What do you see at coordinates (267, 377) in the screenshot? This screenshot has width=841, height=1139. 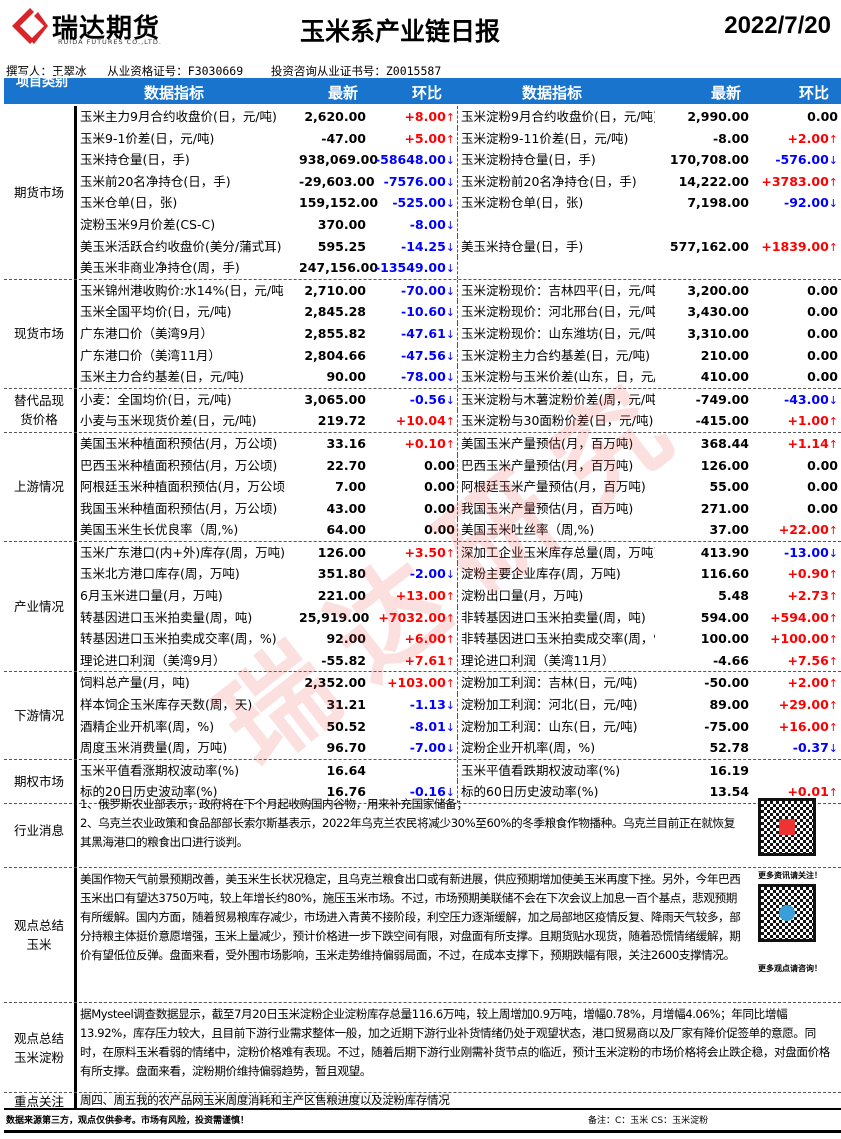 I see `left-cell: 玉米主力合约基差(日，元/吨) 90.00 -78.00↓` at bounding box center [267, 377].